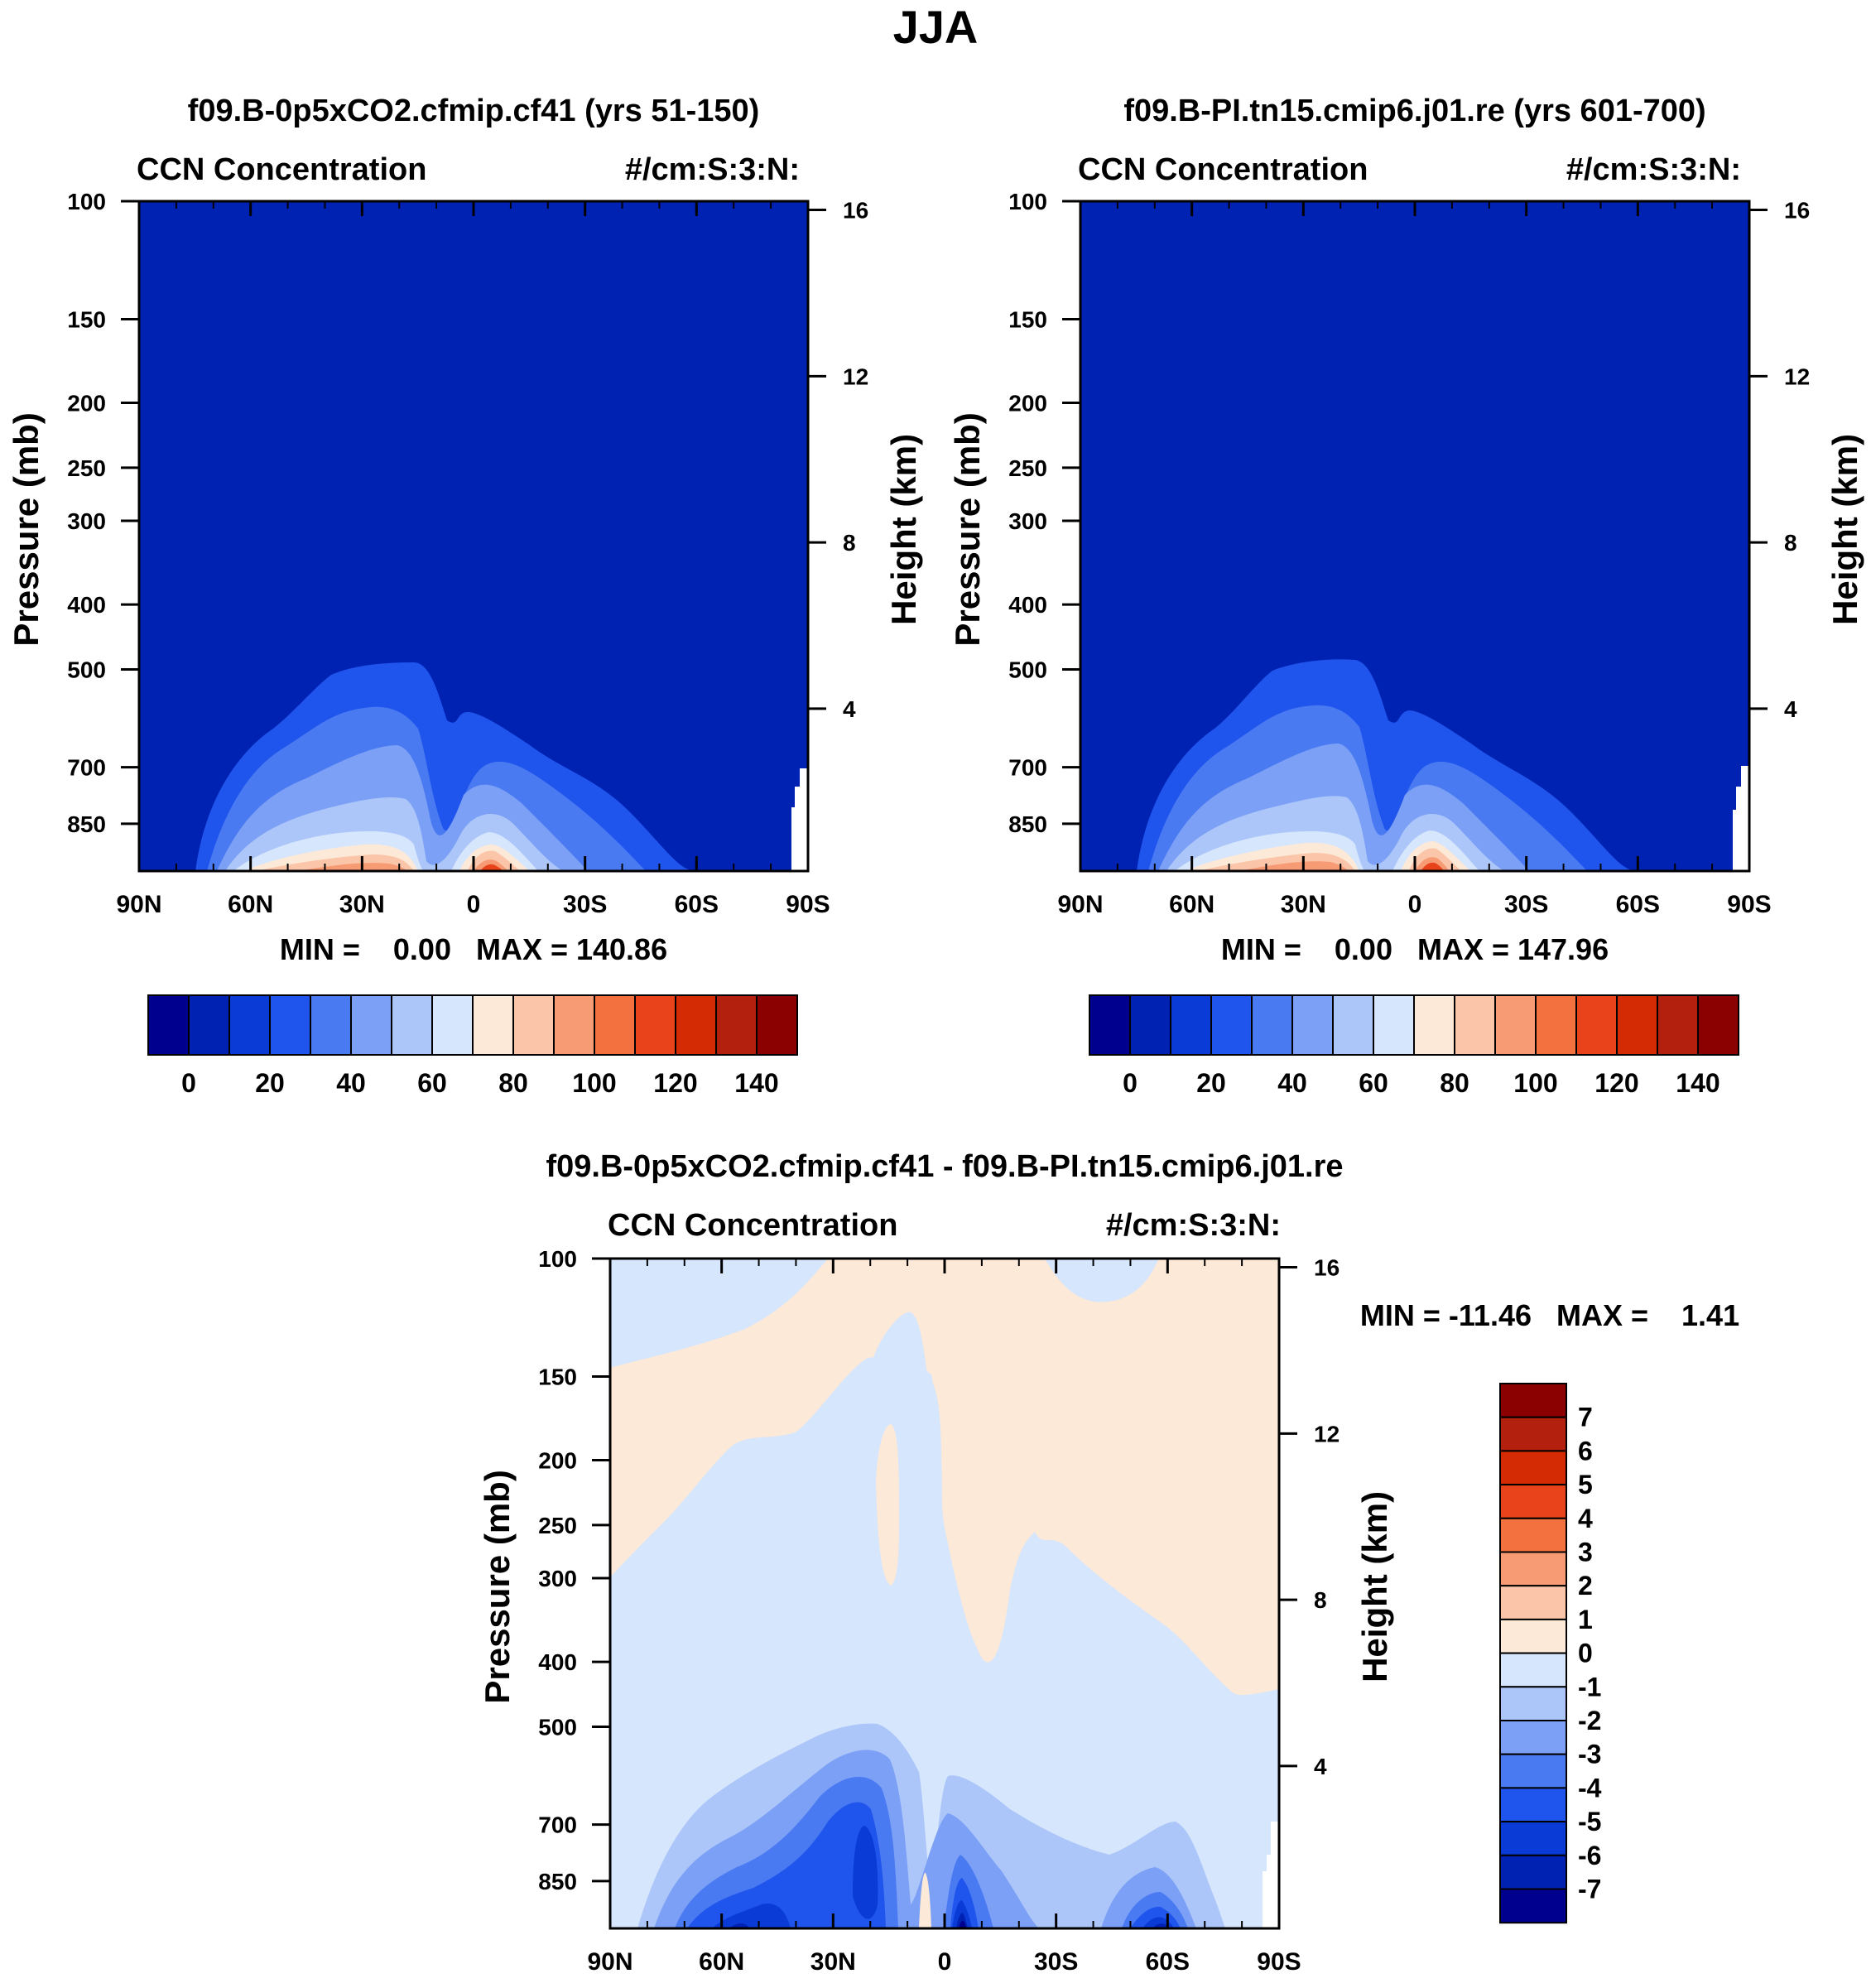 The image size is (1871, 1988). What do you see at coordinates (1211, 1083) in the screenshot?
I see `colorbar-label: 20` at bounding box center [1211, 1083].